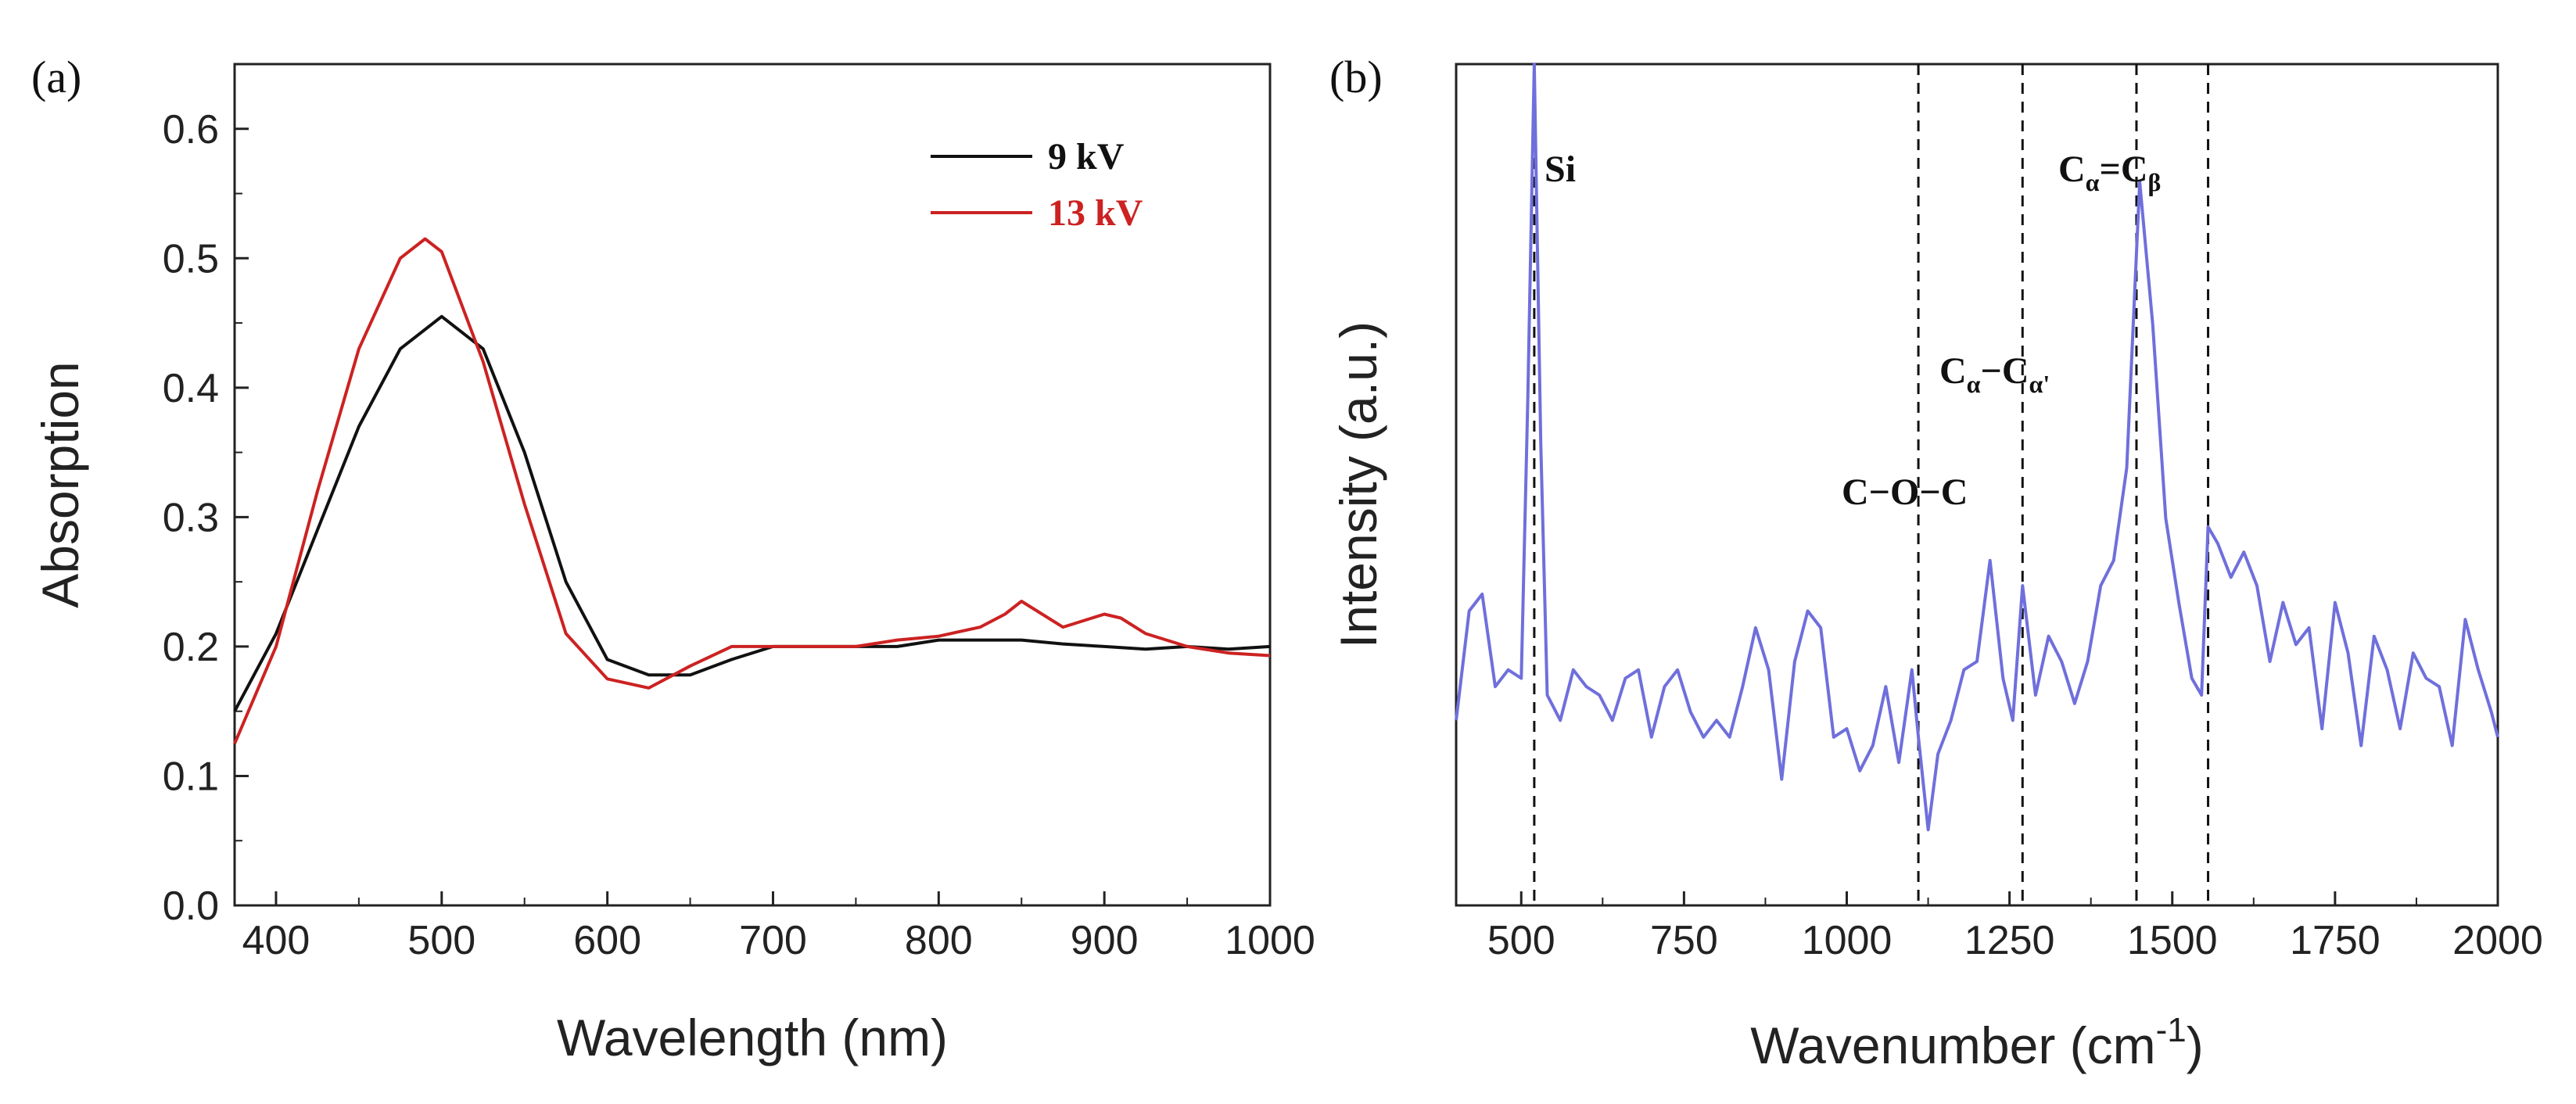  Describe the element at coordinates (191, 906) in the screenshot. I see `y-tick-label: 0.0` at that location.